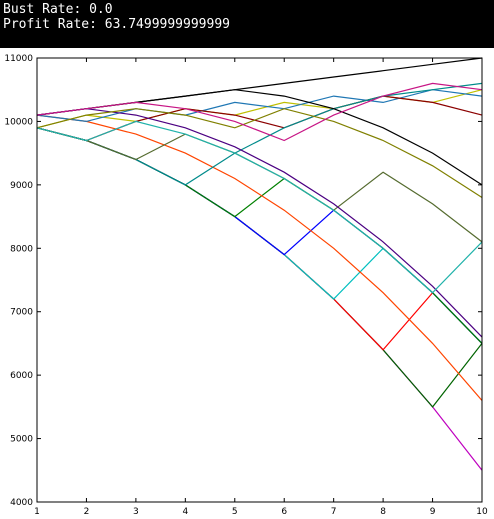 Image resolution: width=494 pixels, height=519 pixels. Describe the element at coordinates (18, 122) in the screenshot. I see `y-tick-label: 10000` at that location.